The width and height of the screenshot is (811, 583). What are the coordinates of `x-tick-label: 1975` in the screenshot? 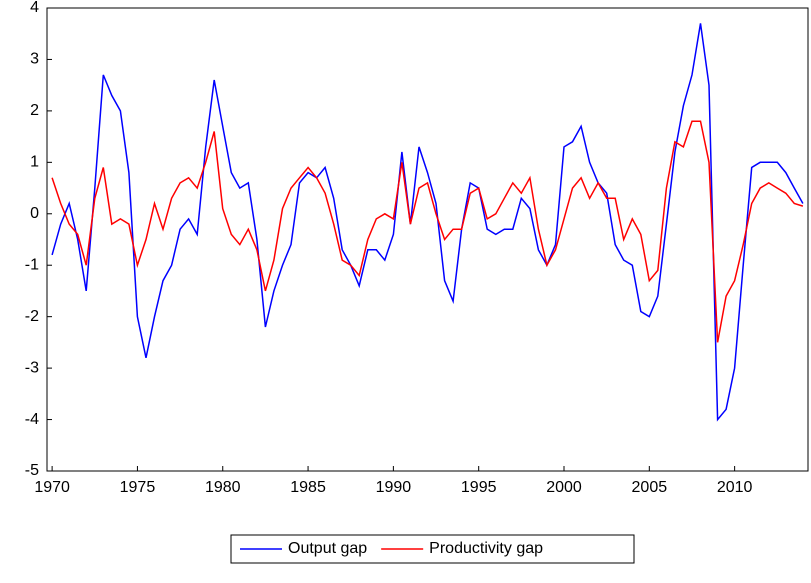 It's located at (138, 487).